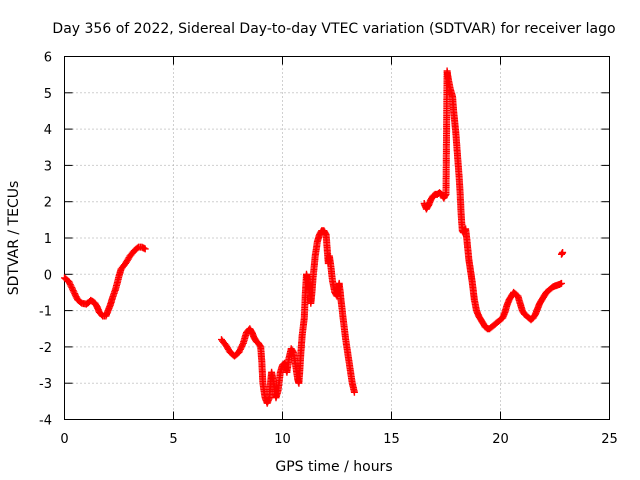 The image size is (640, 480). I want to click on y-tick-label: 2, so click(48, 203).